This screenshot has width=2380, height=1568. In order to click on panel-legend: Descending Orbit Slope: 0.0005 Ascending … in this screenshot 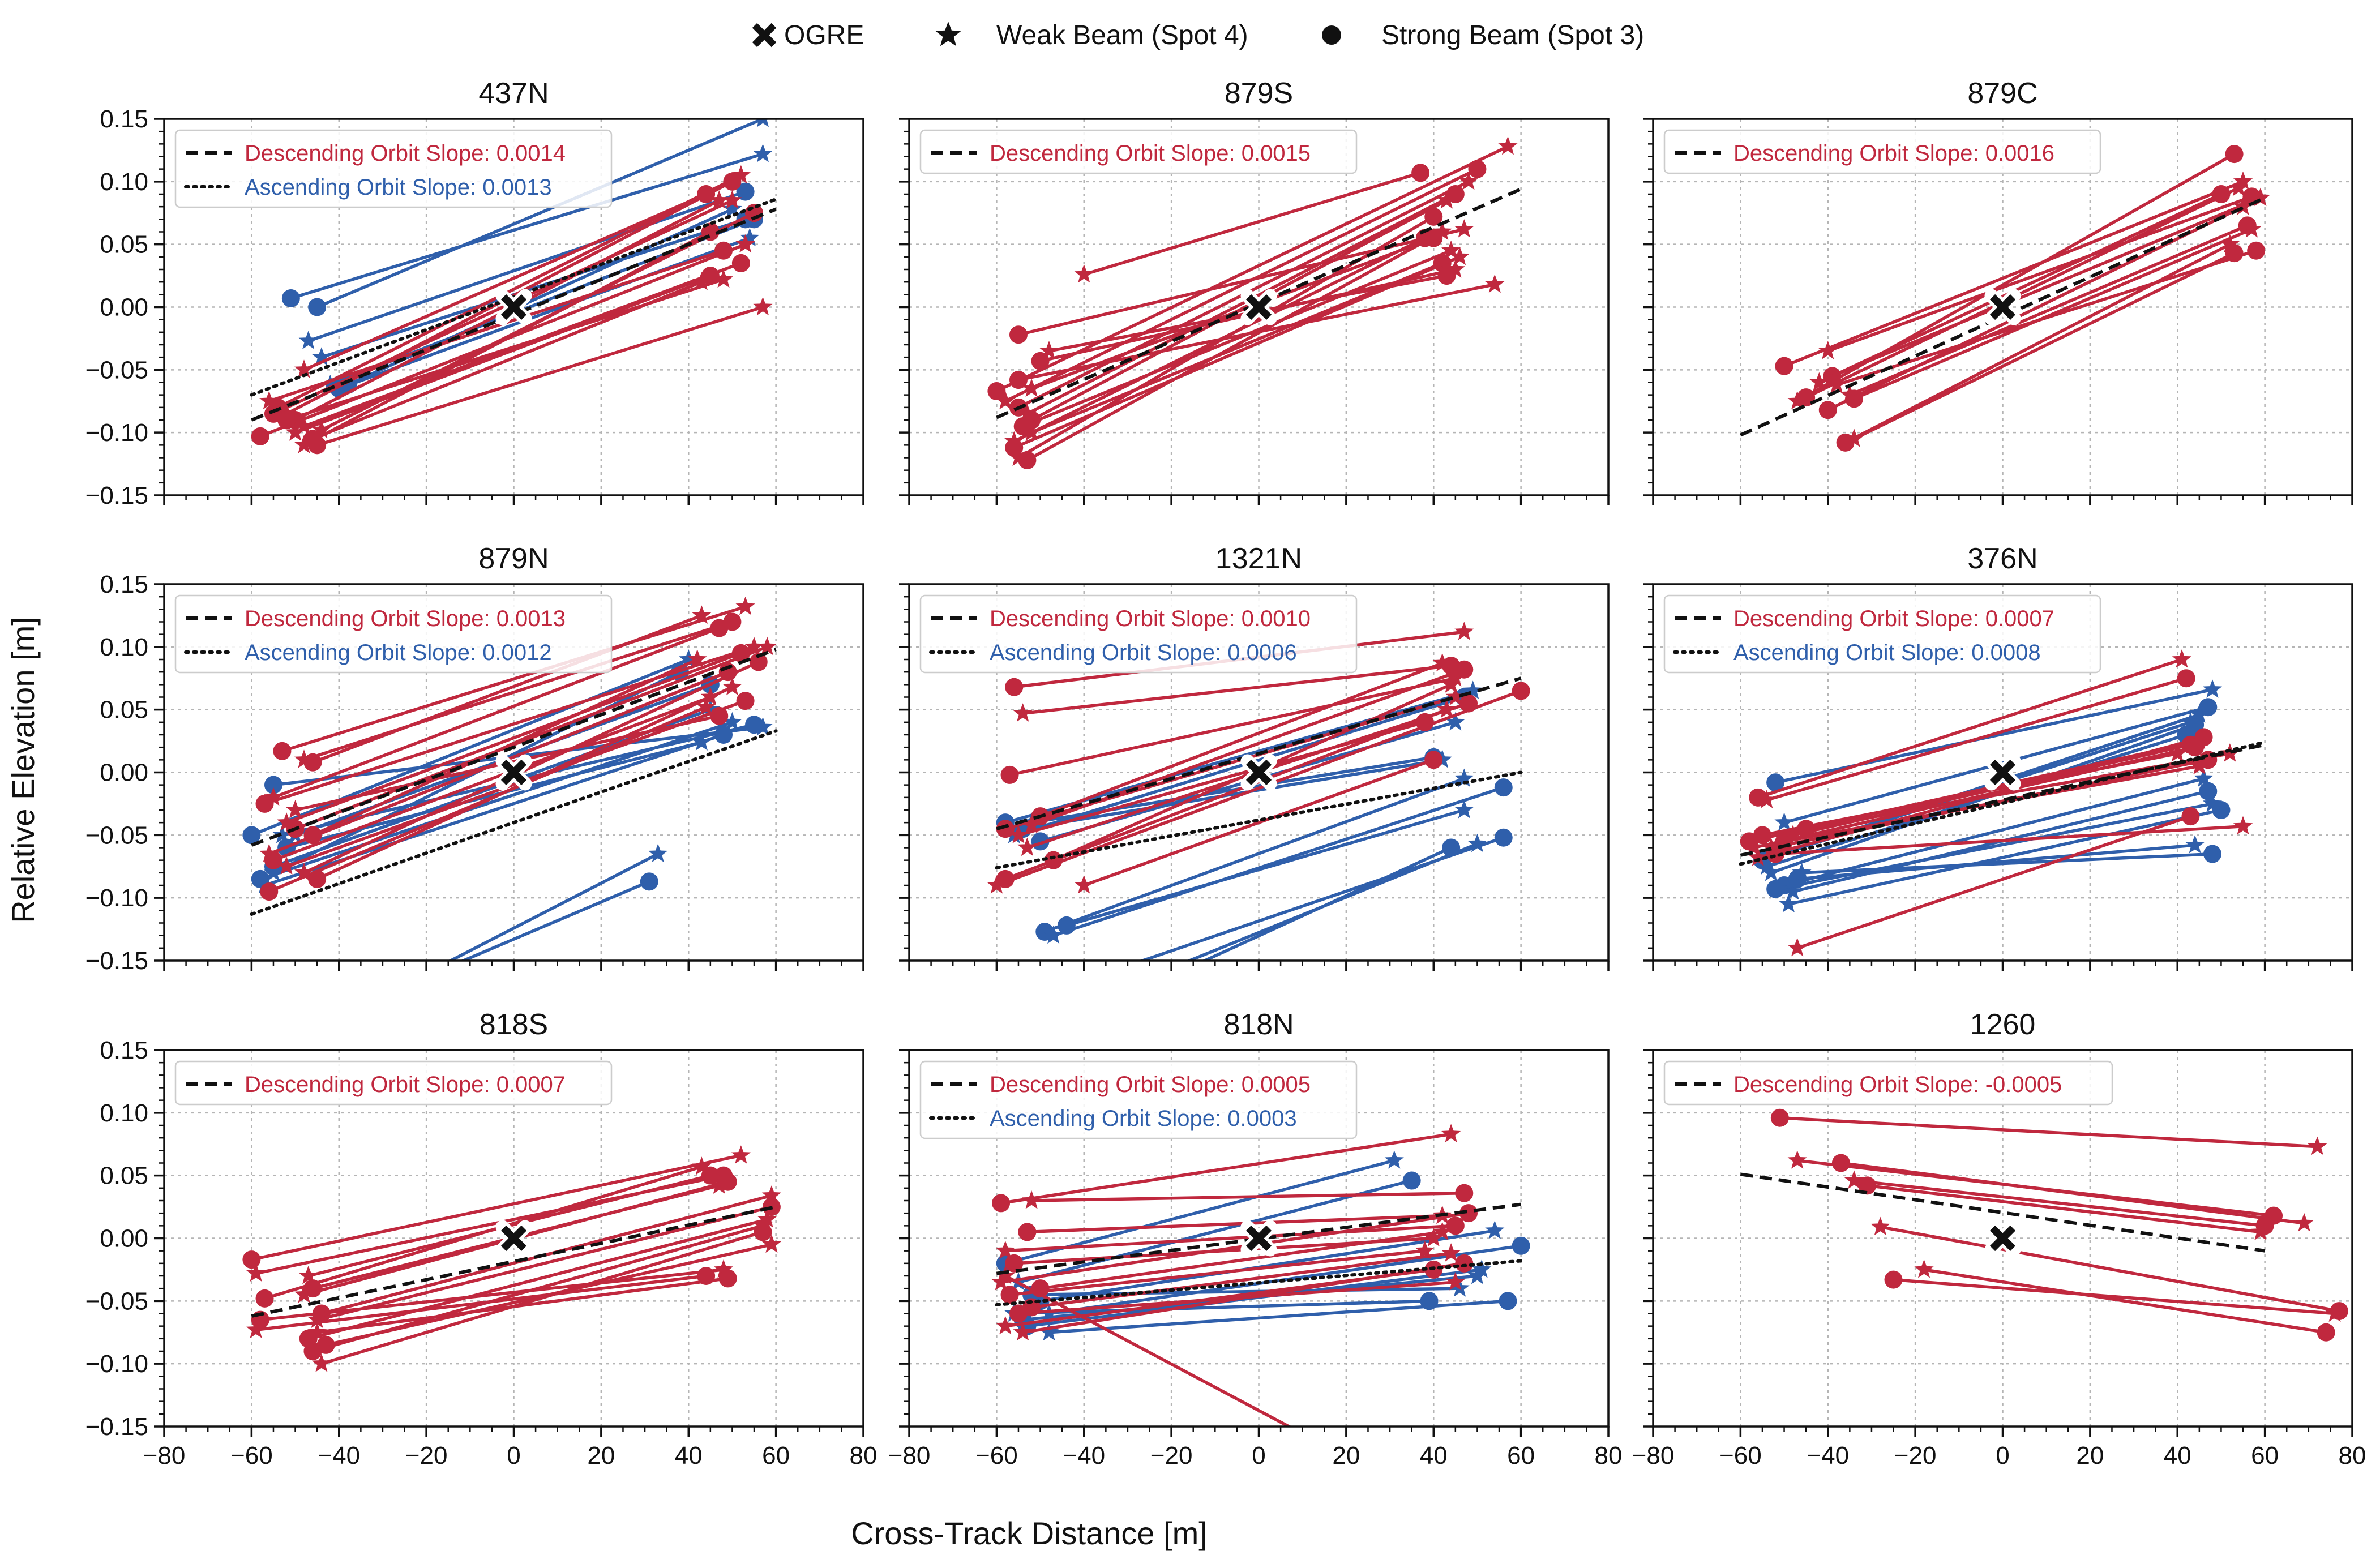, I will do `click(1138, 1099)`.